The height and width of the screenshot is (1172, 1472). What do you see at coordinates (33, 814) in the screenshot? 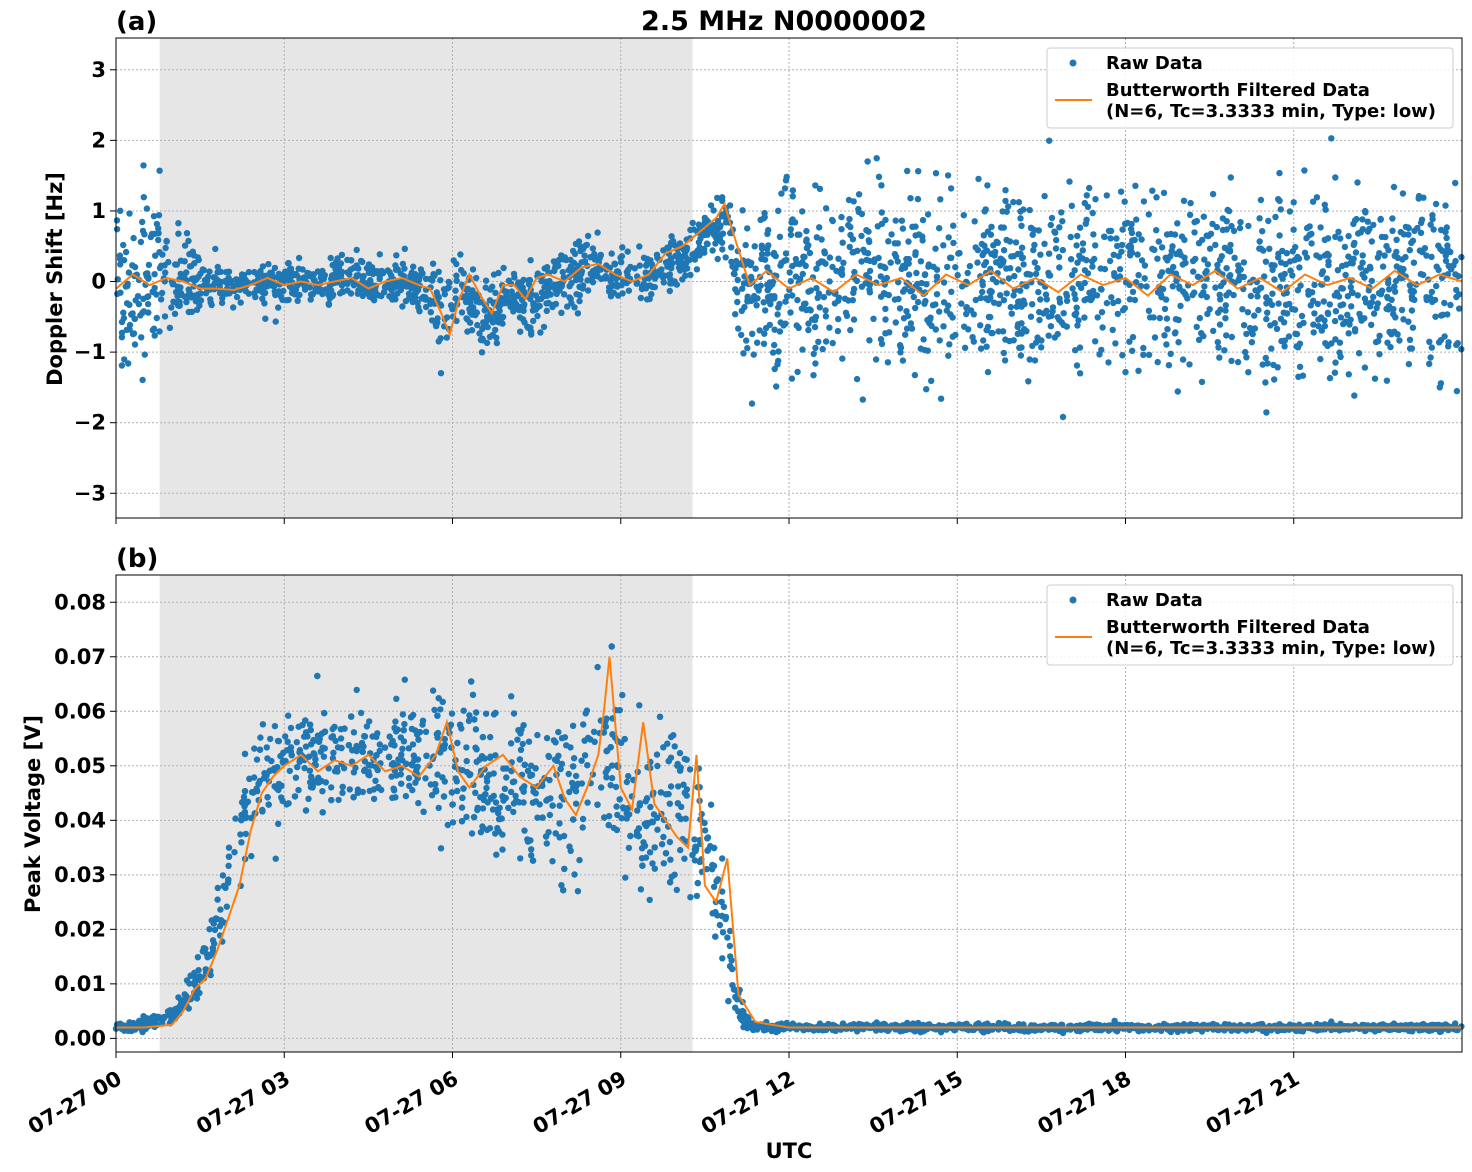
I see `voltage-y-axis-label: Peak Voltage [V]` at bounding box center [33, 814].